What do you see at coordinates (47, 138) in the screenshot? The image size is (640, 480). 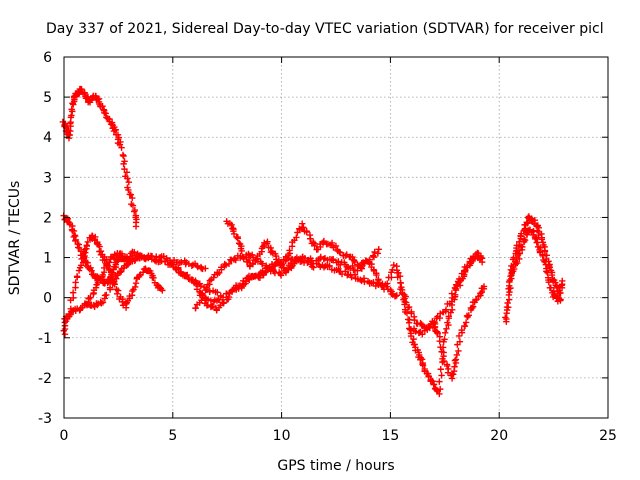 I see `y-tick-label: 4` at bounding box center [47, 138].